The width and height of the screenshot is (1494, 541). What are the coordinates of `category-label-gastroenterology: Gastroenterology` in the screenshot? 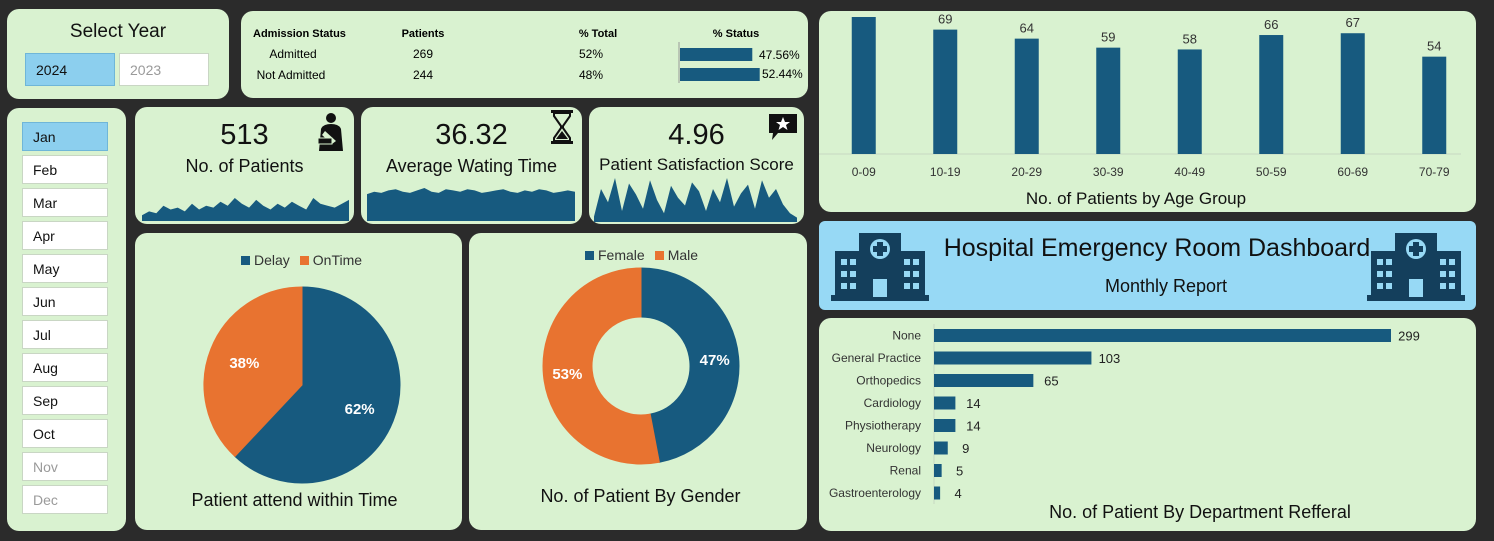 It's located at (875, 493).